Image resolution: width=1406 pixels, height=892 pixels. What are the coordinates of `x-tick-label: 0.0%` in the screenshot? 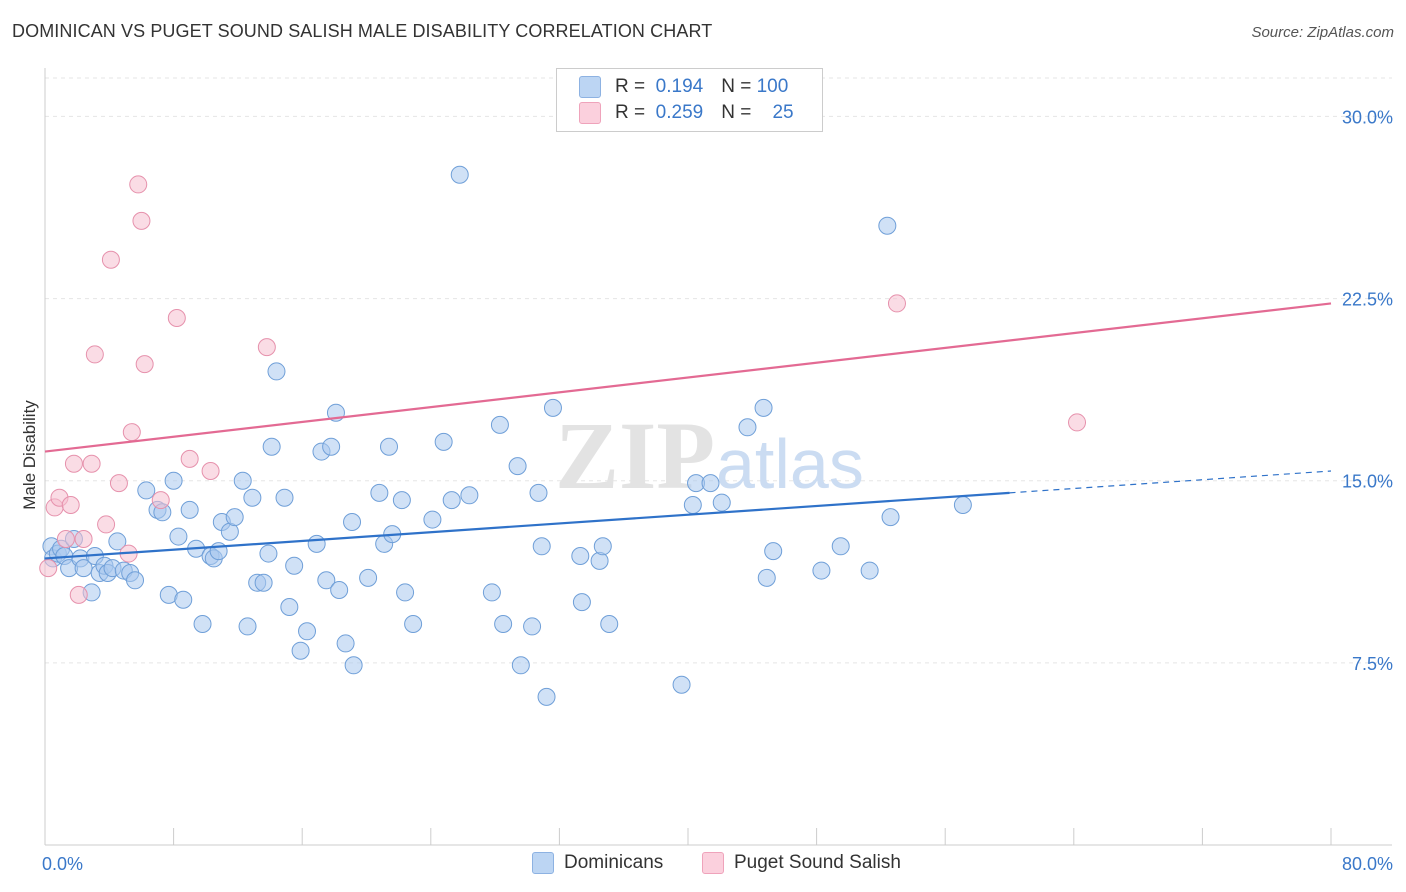 It's located at (62, 864).